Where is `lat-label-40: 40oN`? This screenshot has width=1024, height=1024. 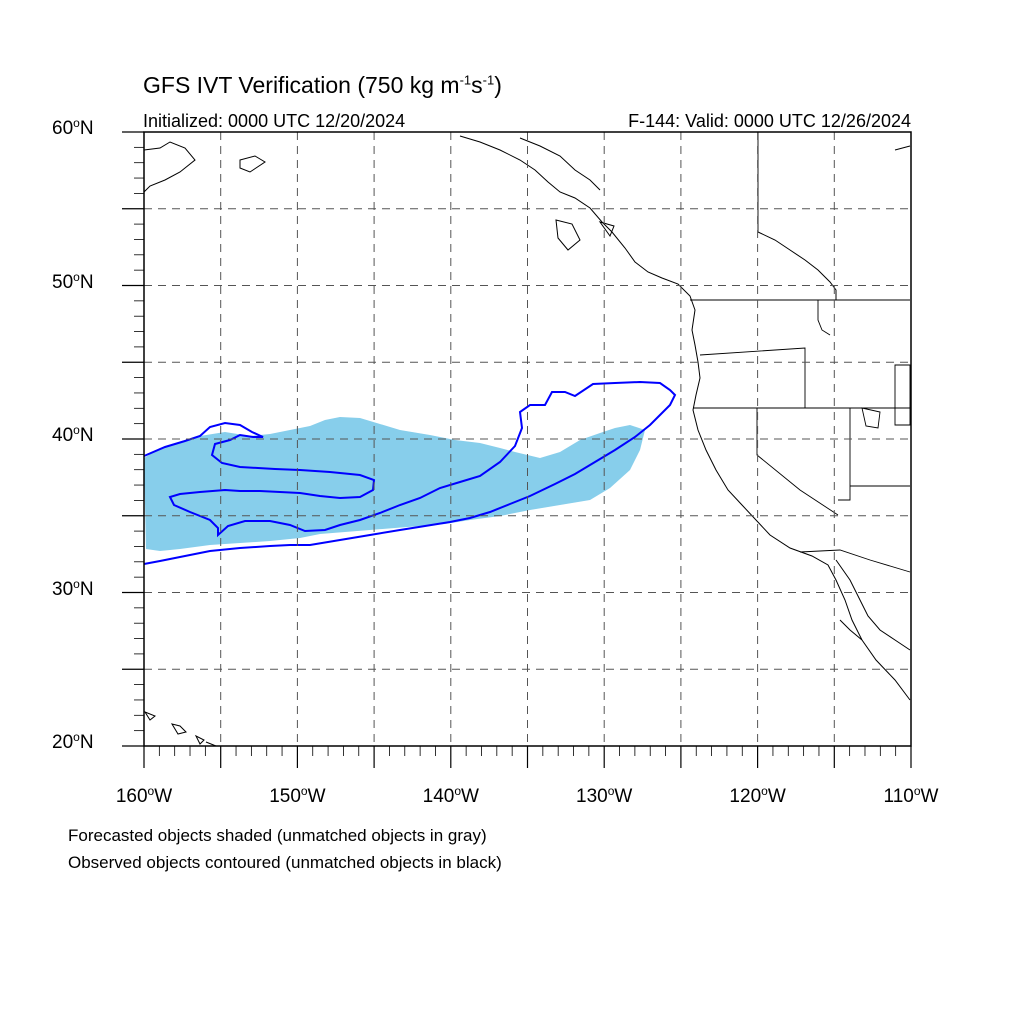
lat-label-40: 40oN is located at coordinates (73, 434).